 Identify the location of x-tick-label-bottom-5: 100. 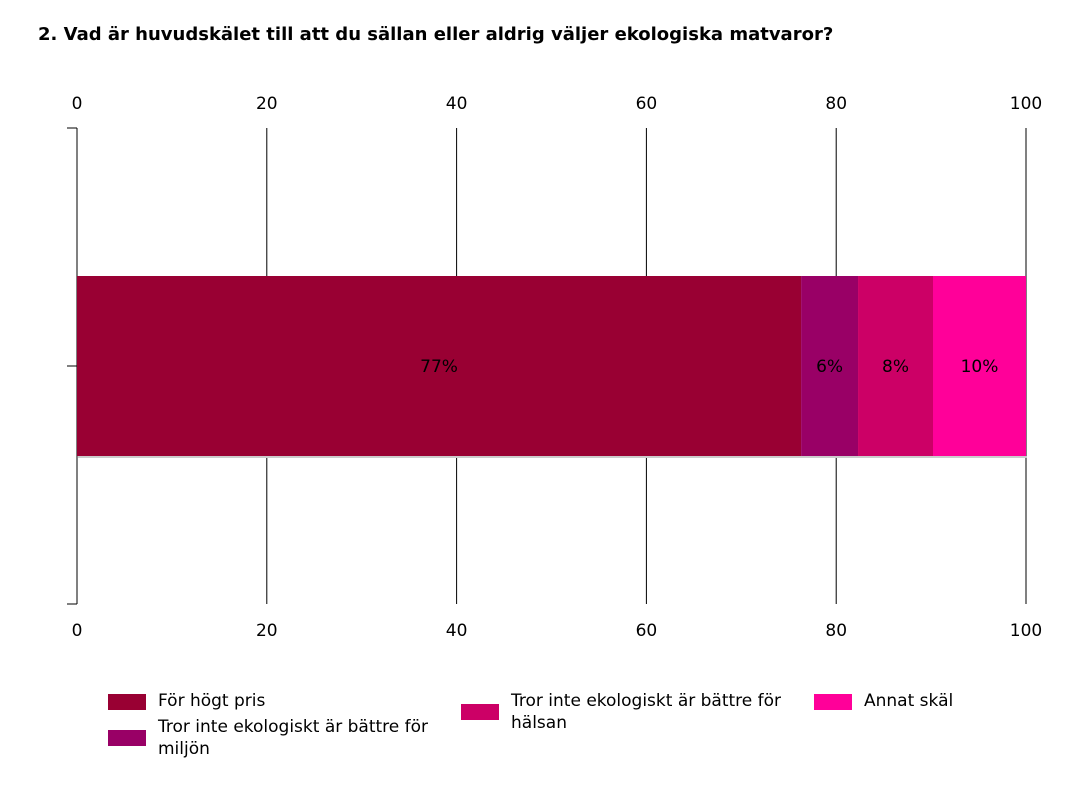
(1026, 631).